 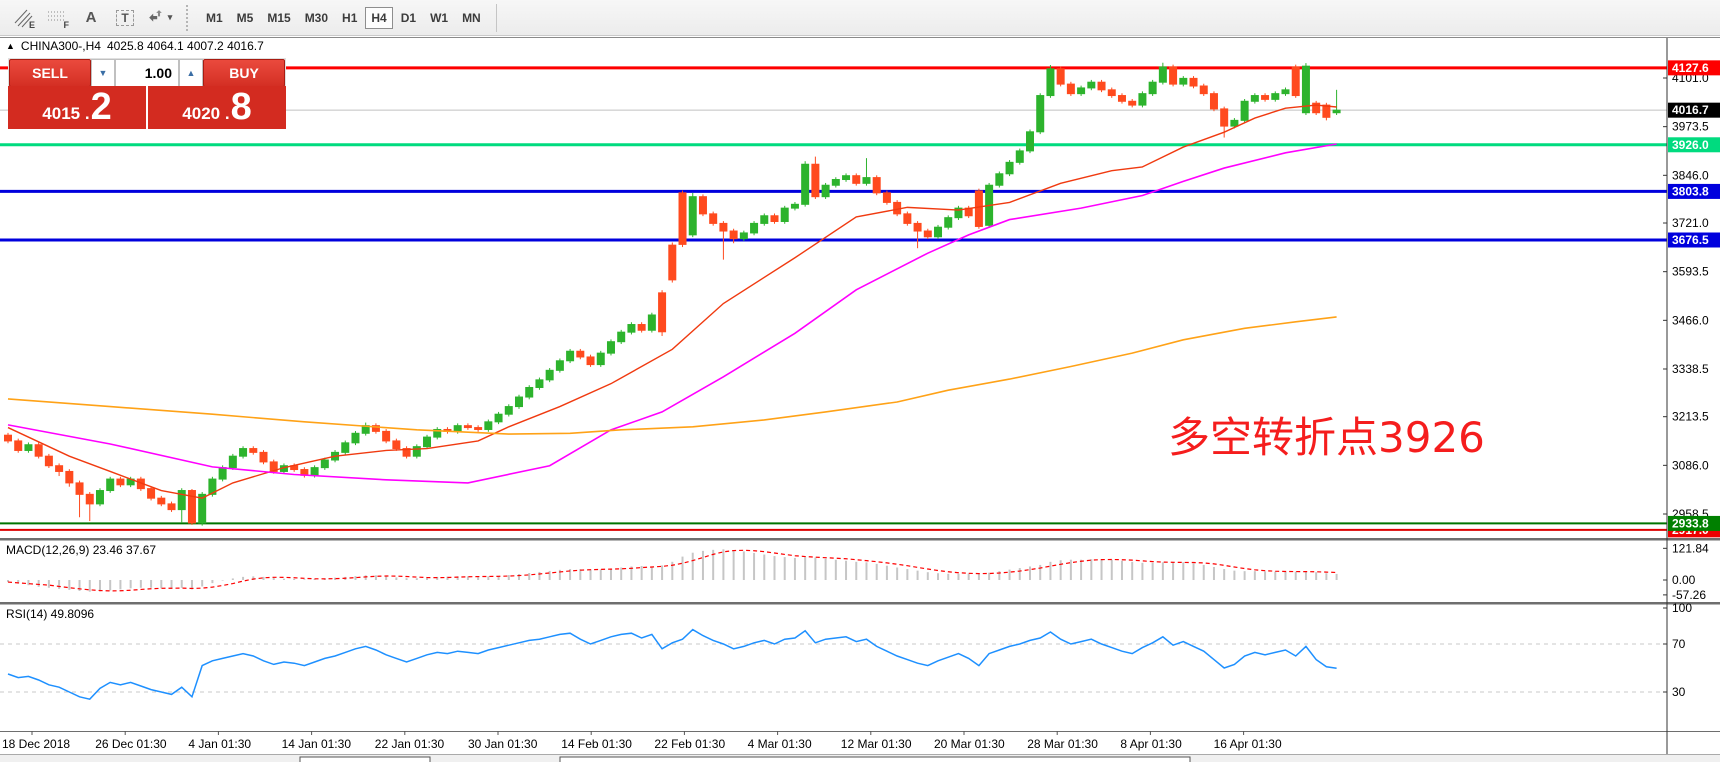 I want to click on price-axis-tick-label: 3721.0, so click(x=1690, y=223).